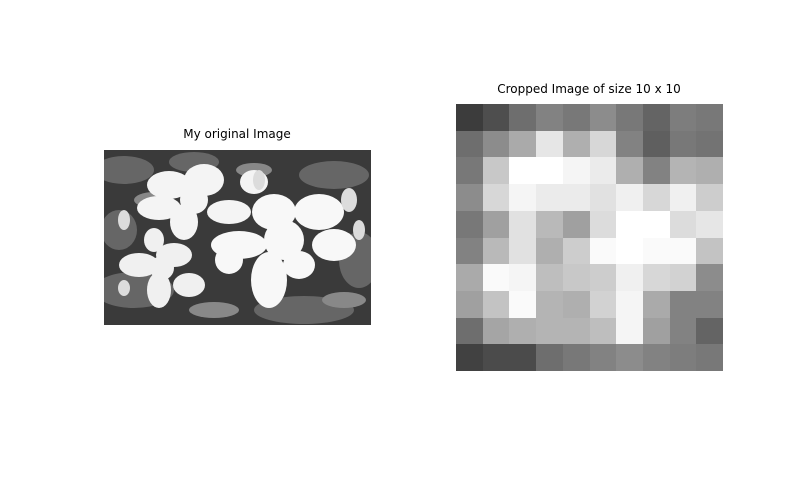  I want to click on original-image-title: My original Image, so click(237, 134).